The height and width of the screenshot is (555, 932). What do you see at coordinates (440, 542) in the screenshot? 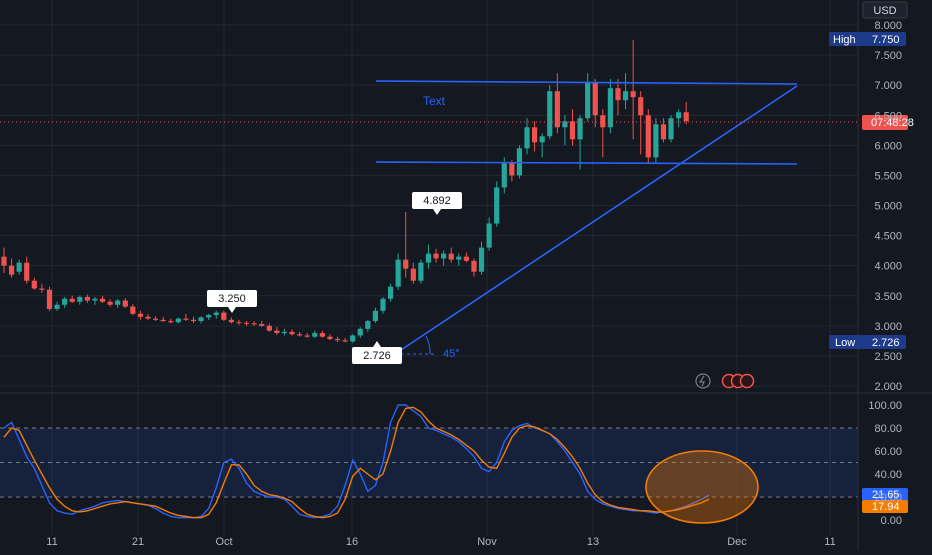
I see `time-axis: 11 21 Oct 16 Nov 13 Dec 11` at bounding box center [440, 542].